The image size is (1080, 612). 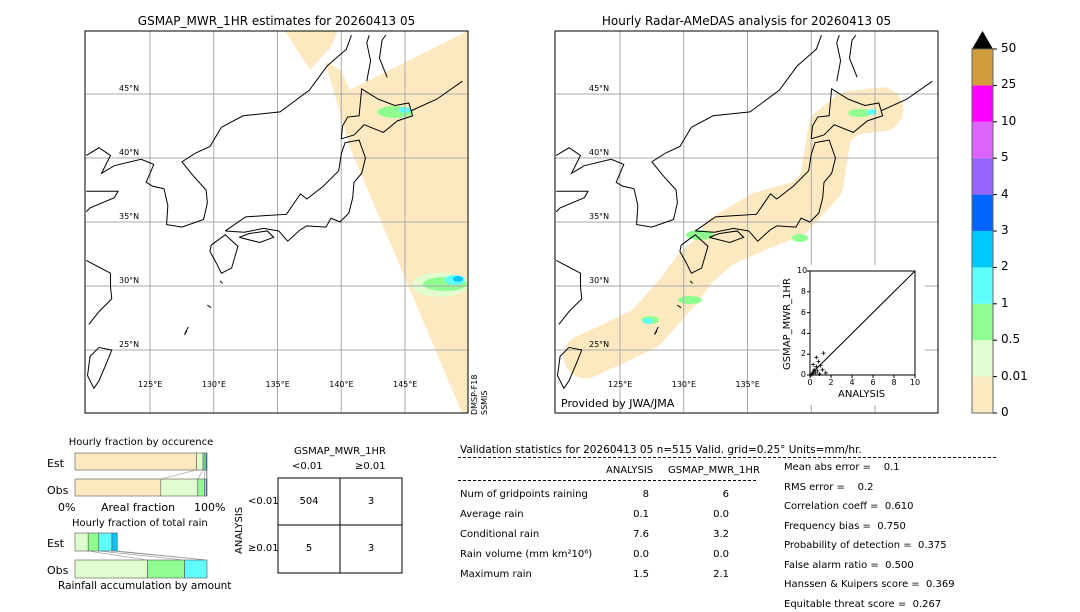 I want to click on contingency-title: GSMAP_MWR_1HR, so click(x=340, y=451).